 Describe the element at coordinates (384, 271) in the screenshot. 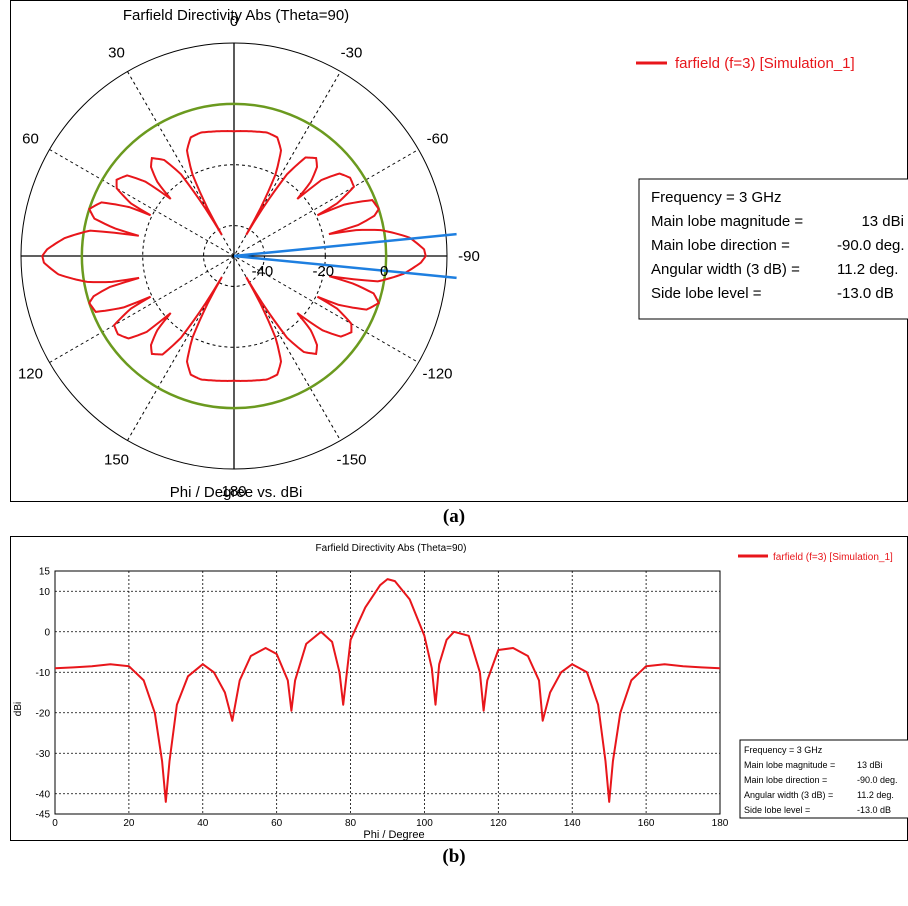

I see `radial-tick-label: 0` at that location.